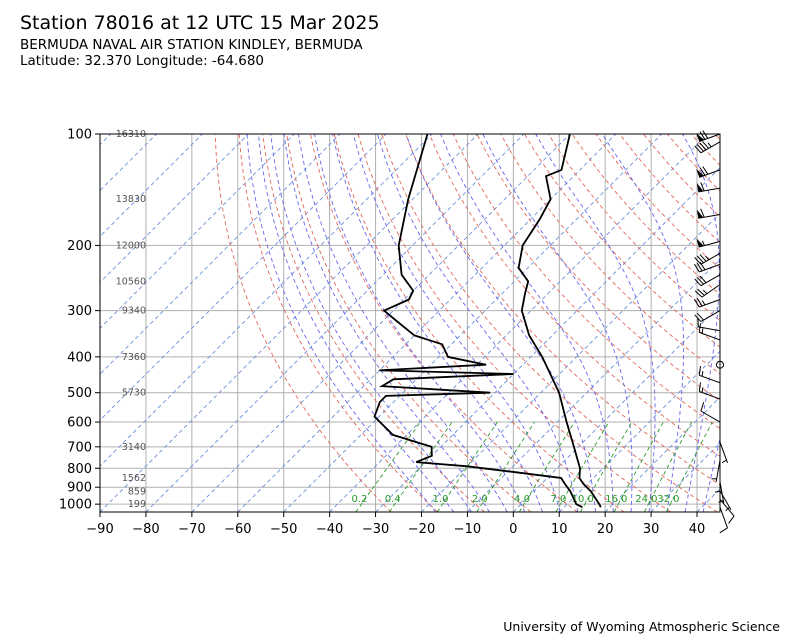 The image size is (800, 640). I want to click on wind-barbs, so click(714, 332).